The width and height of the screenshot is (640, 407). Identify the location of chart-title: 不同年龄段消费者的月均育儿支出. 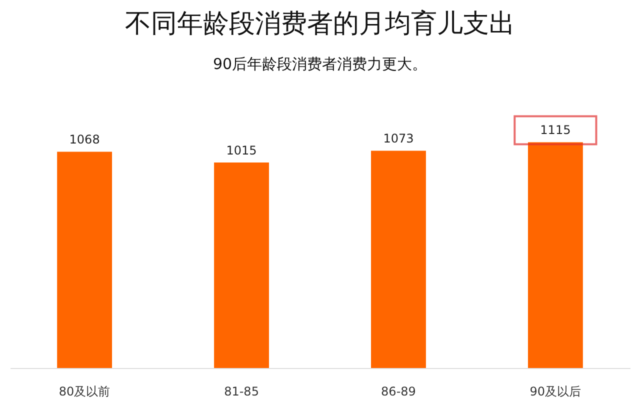
(320, 24).